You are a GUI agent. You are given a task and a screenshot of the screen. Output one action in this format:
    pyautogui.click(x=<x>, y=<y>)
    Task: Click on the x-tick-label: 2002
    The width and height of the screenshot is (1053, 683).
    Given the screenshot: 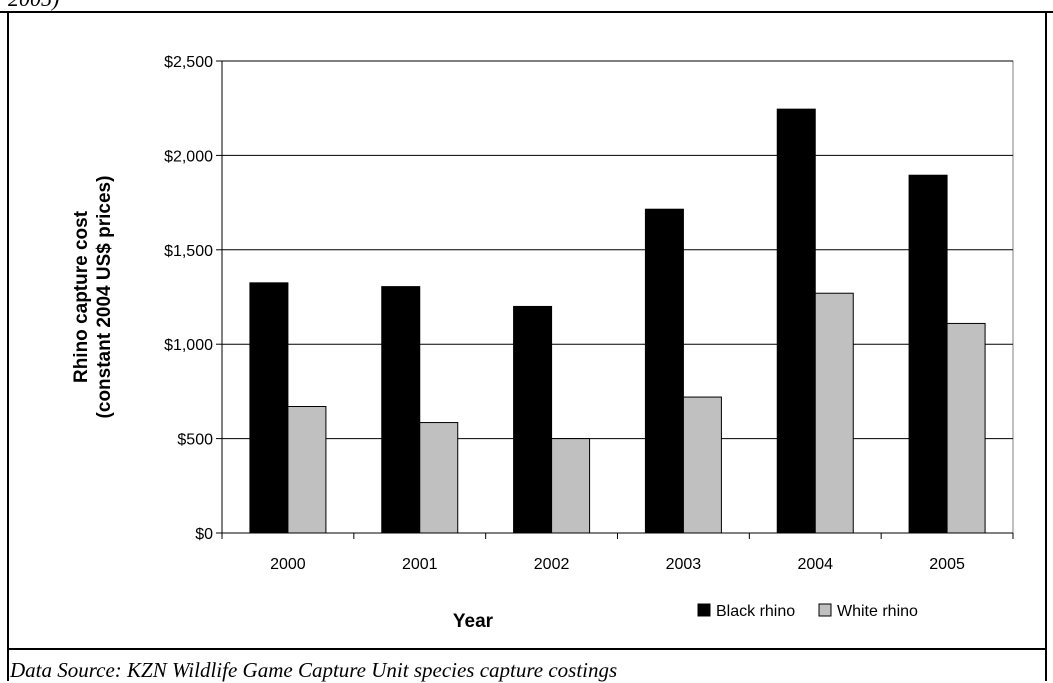 What is the action you would take?
    pyautogui.click(x=552, y=564)
    